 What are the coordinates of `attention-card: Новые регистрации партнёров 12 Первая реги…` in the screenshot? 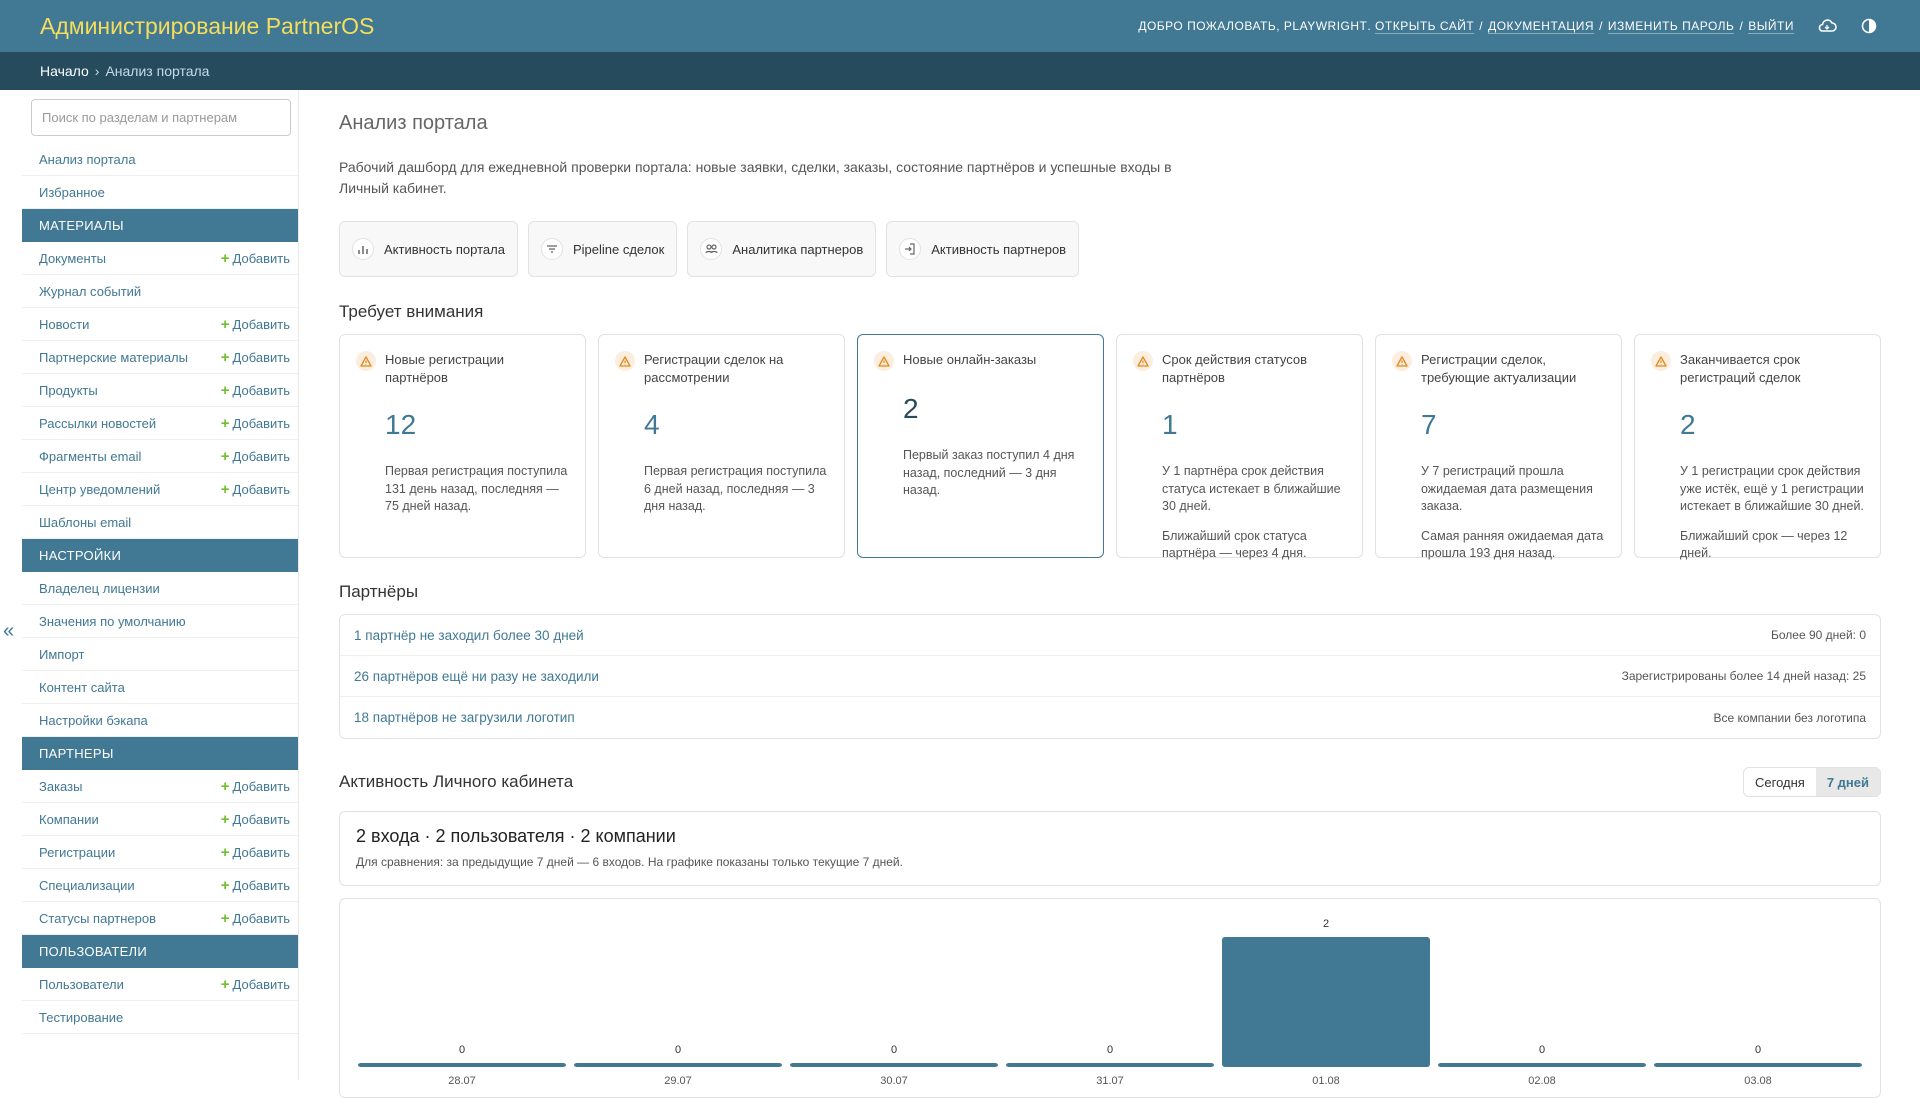 It's located at (462, 446).